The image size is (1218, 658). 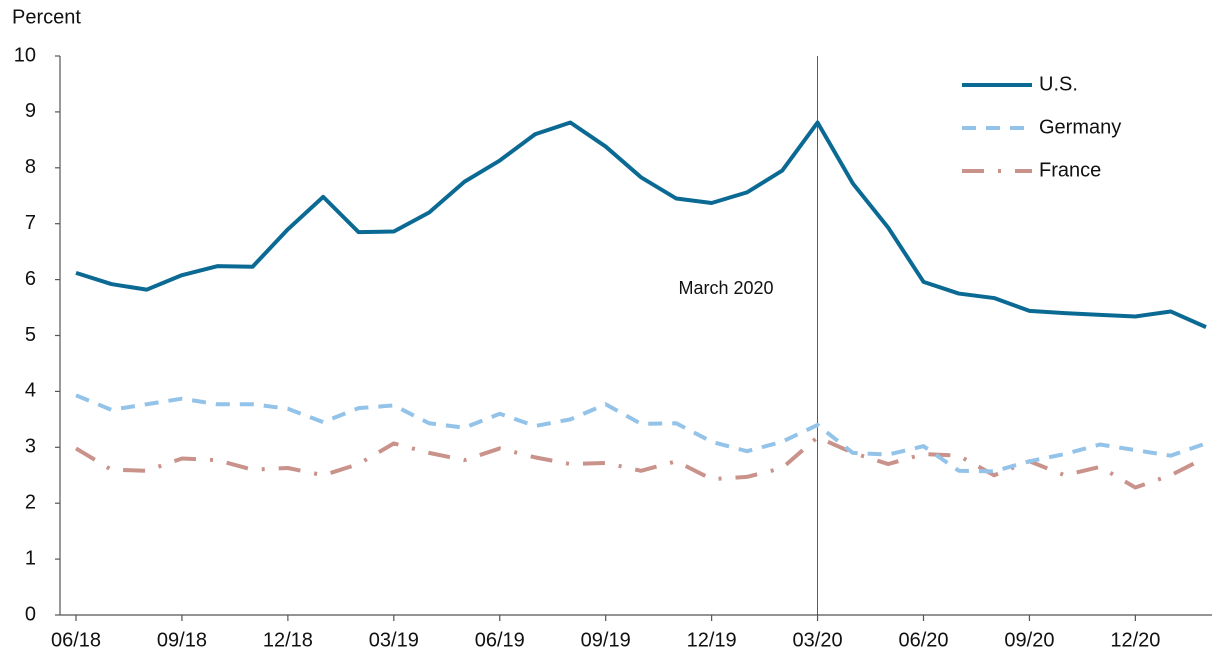 I want to click on y-tick-label: 4, so click(x=30, y=391).